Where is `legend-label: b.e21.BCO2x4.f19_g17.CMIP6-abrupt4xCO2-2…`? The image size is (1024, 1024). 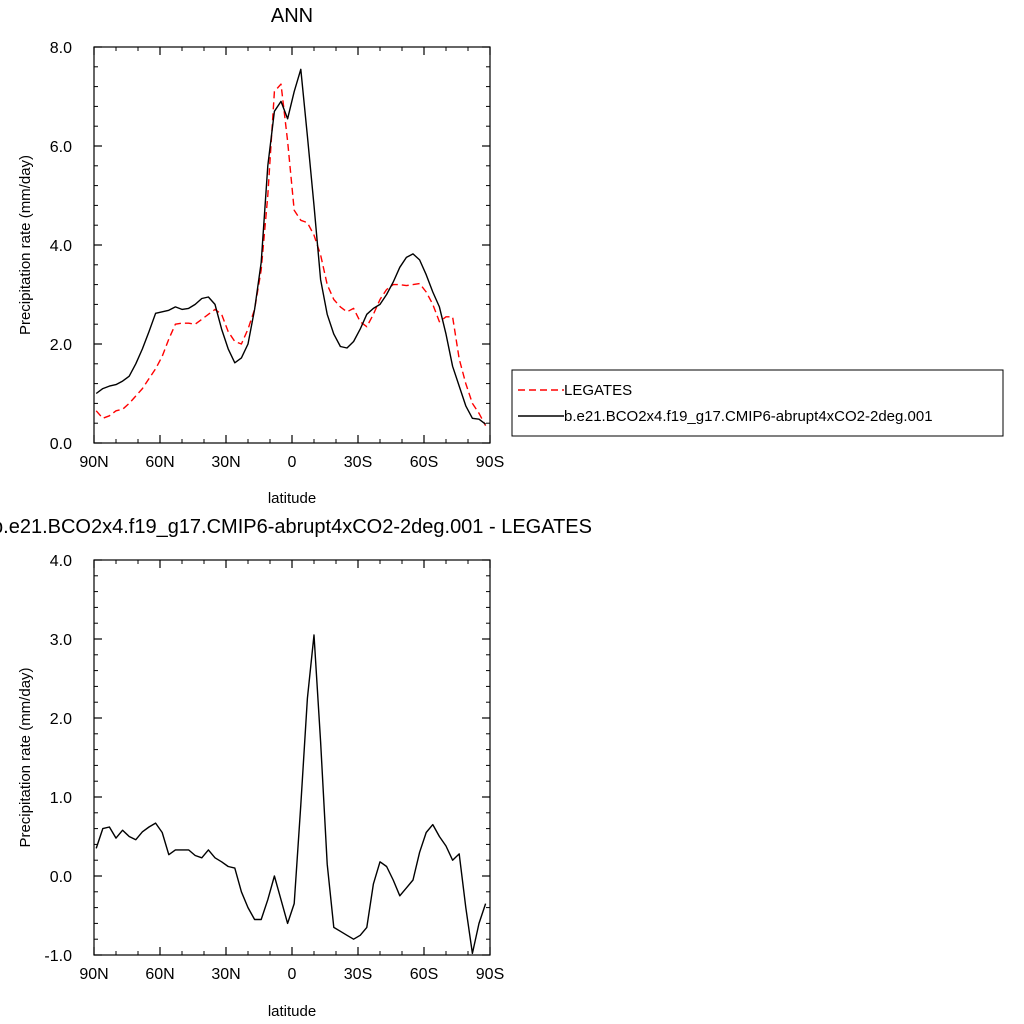
legend-label: b.e21.BCO2x4.f19_g17.CMIP6-abrupt4xCO2-2… is located at coordinates (748, 416).